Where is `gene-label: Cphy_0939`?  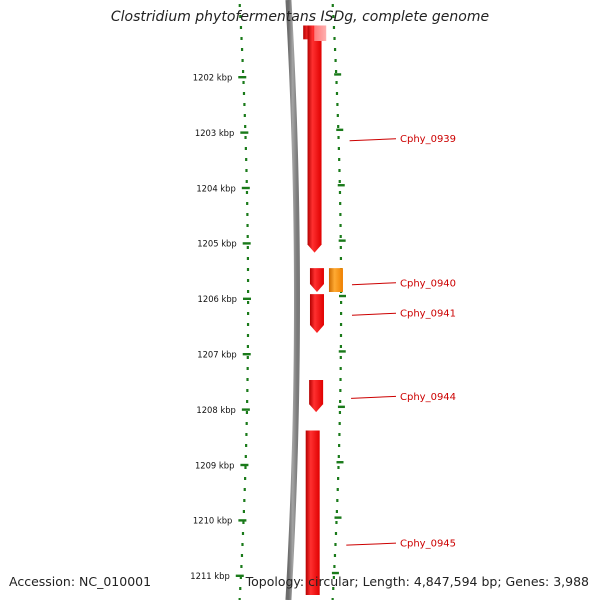 gene-label: Cphy_0939 is located at coordinates (428, 139).